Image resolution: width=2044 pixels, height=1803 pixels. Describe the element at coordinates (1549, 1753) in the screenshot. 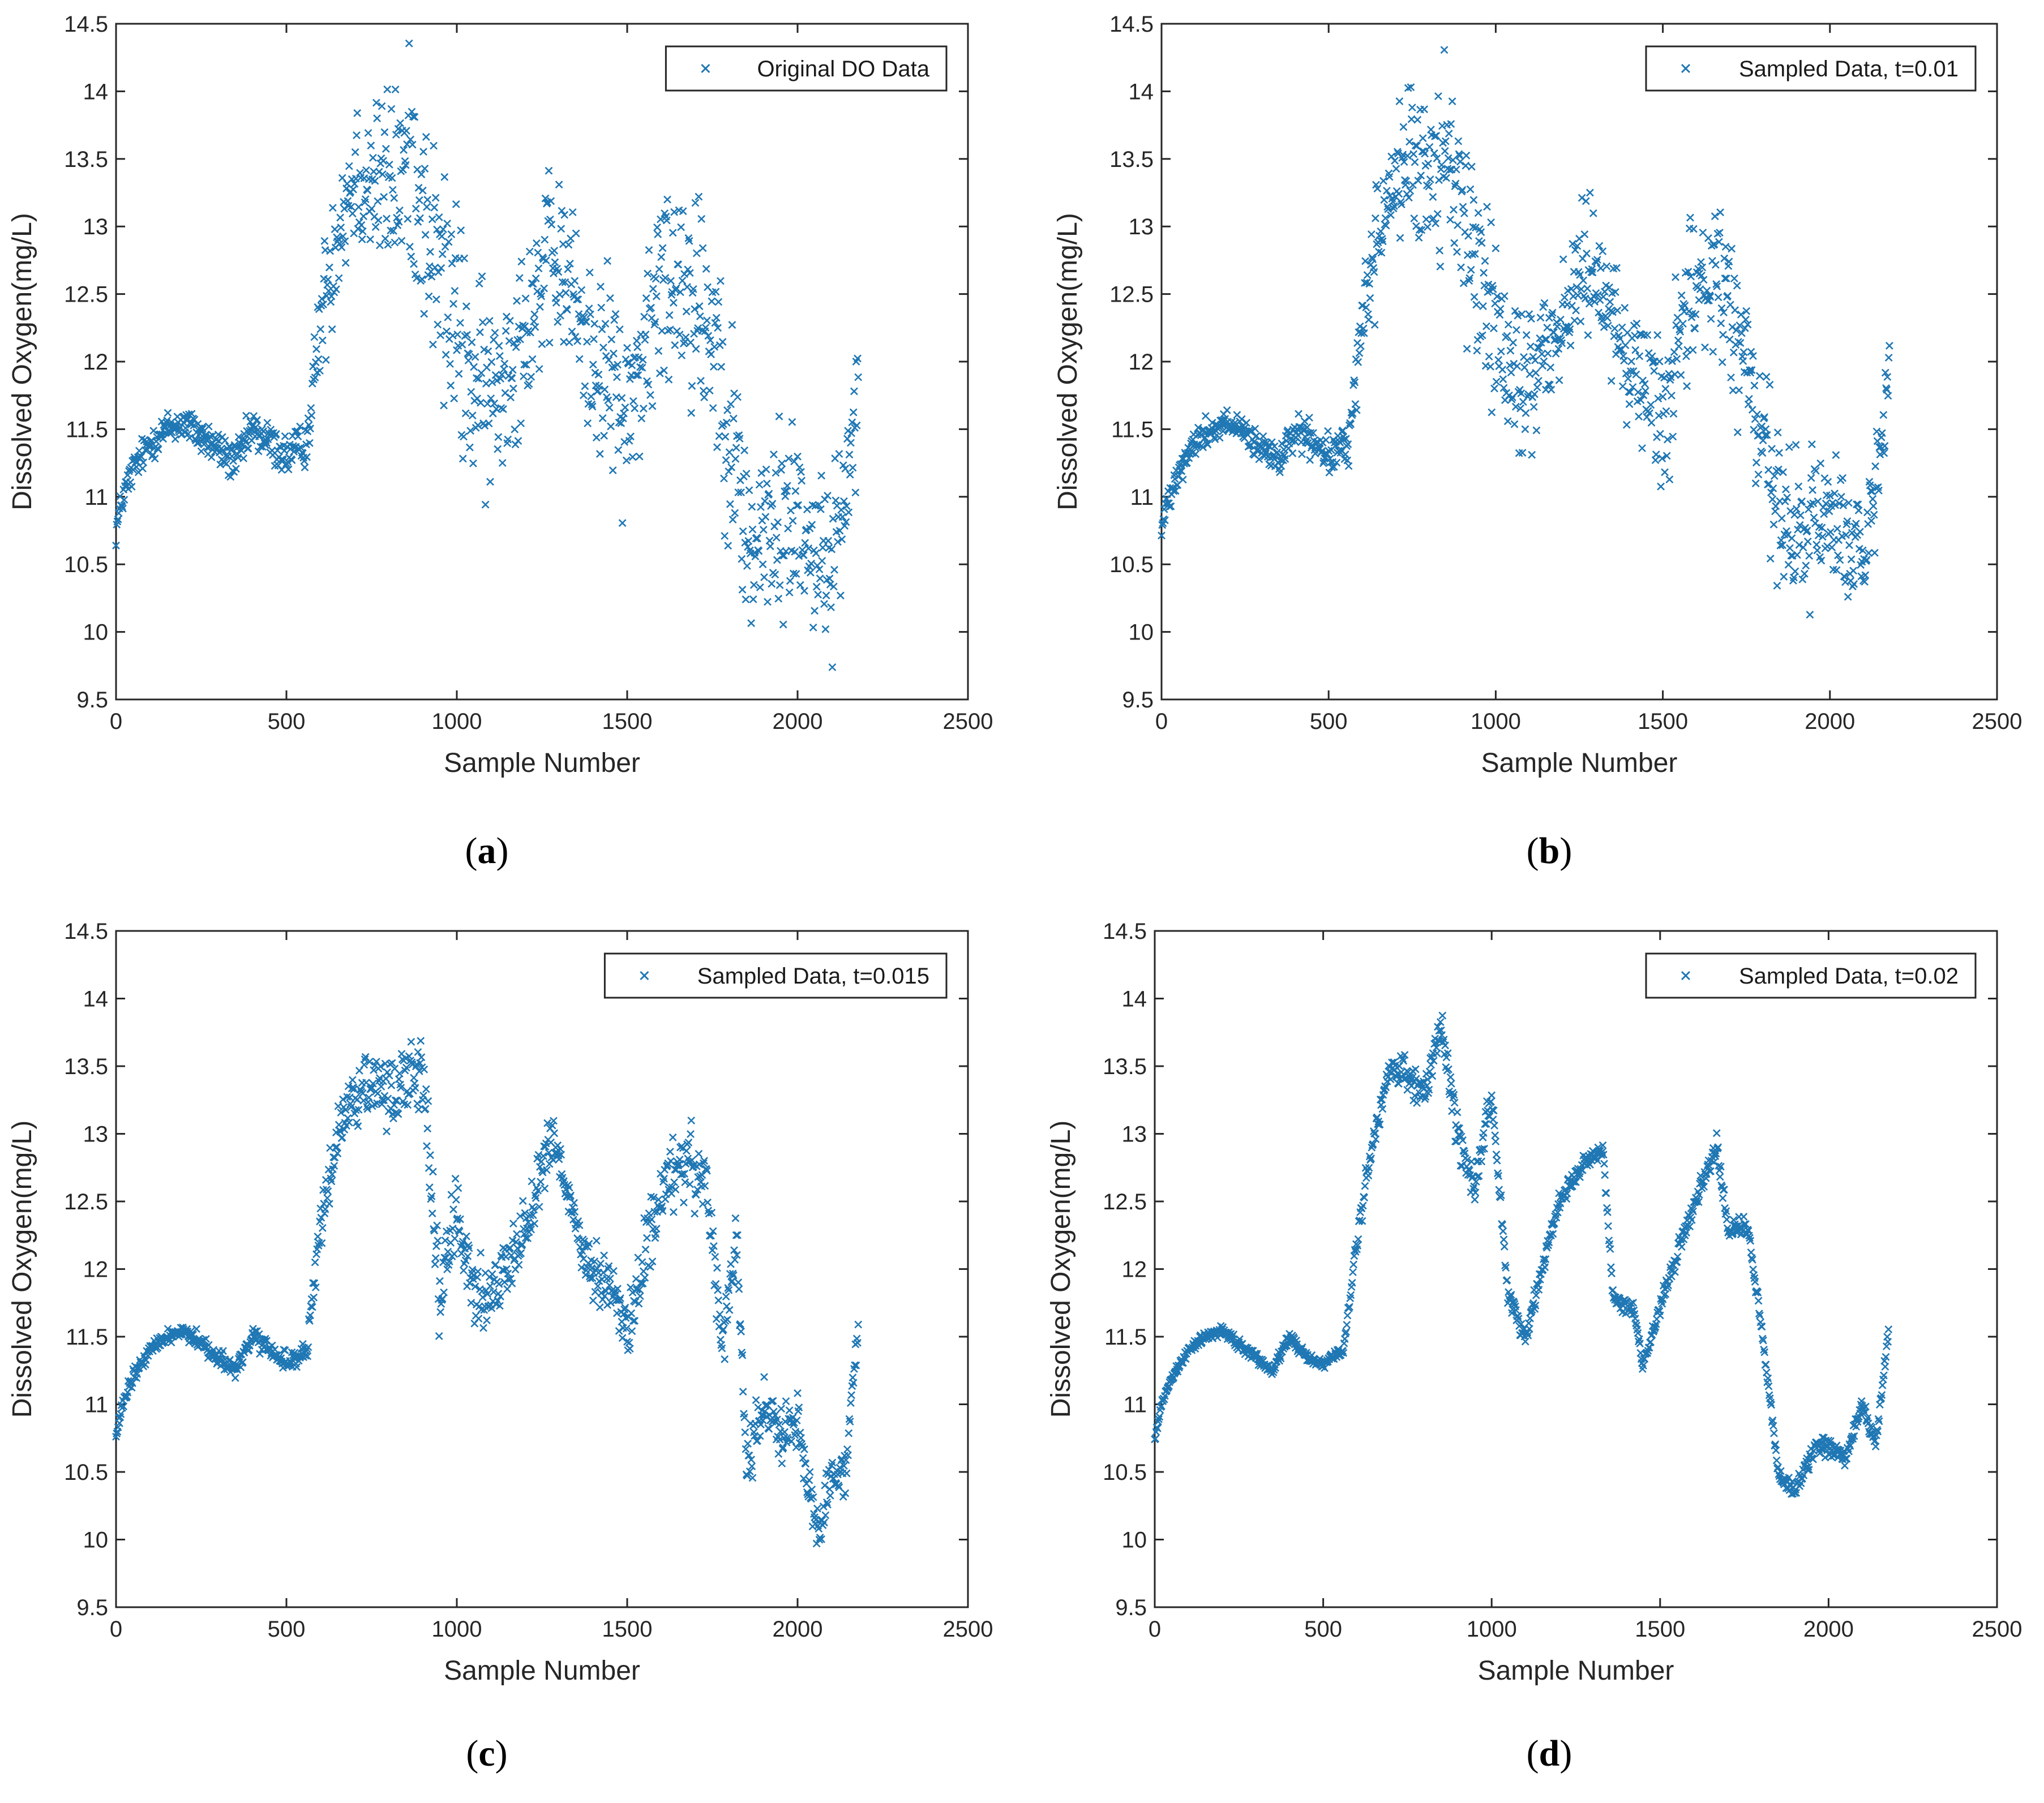

I see `panel-caption: (d)` at that location.